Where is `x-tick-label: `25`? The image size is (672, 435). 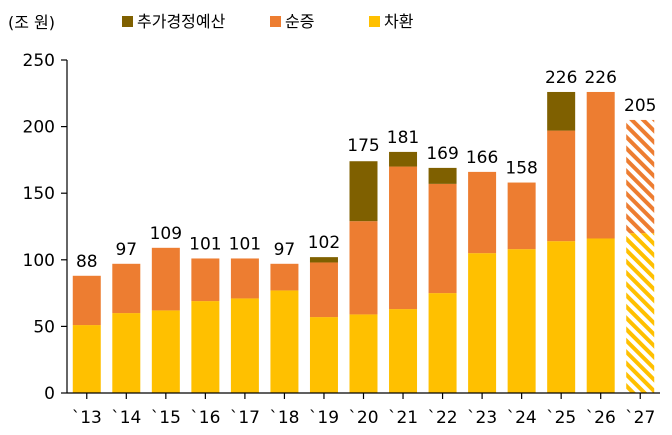
x-tick-label: `25 is located at coordinates (561, 418).